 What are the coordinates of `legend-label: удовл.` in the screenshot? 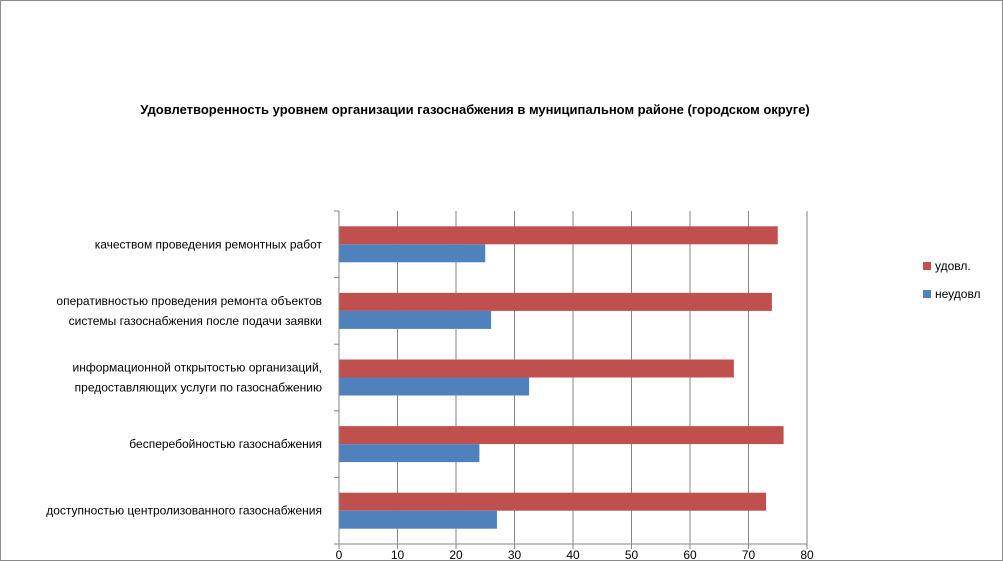 It's located at (953, 266).